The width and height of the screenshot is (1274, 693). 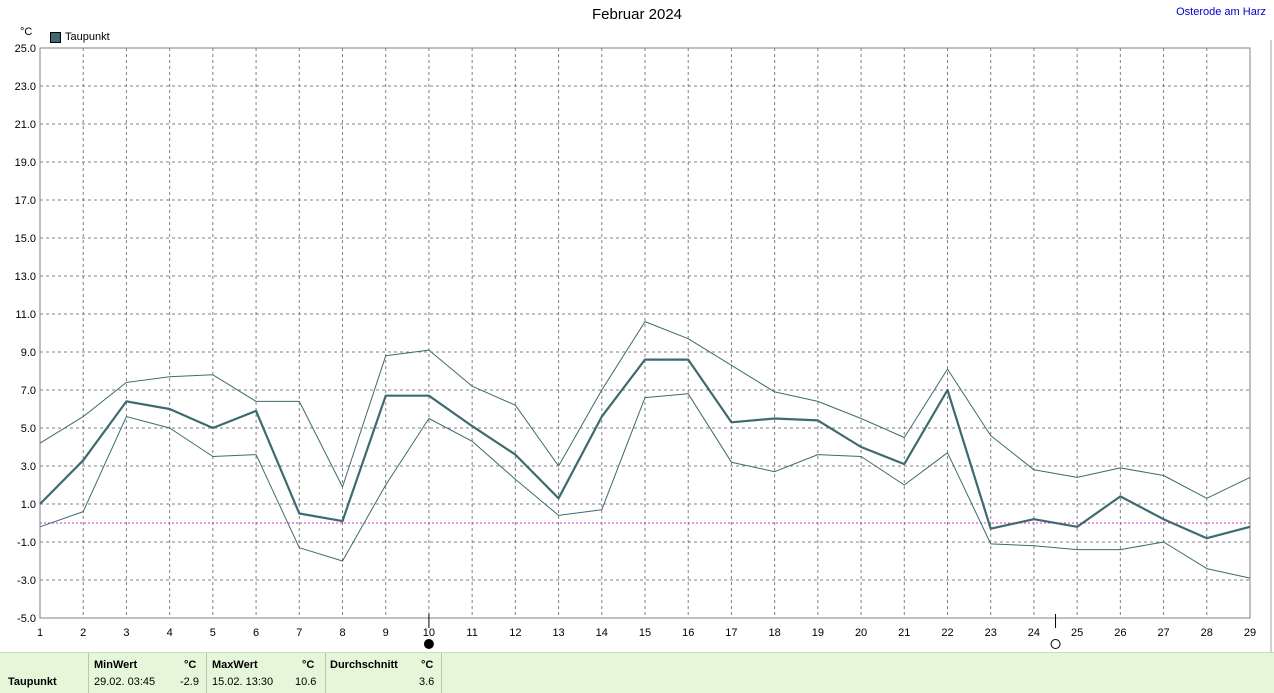 I want to click on y-tick-label: 19.0, so click(x=25, y=163).